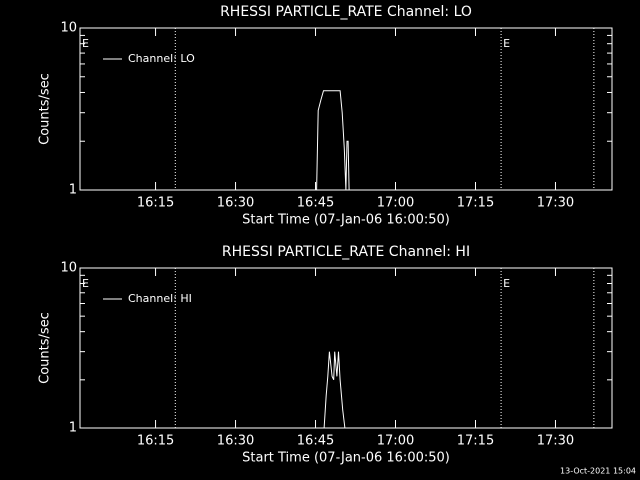  I want to click on chart-title: RHESSI PARTICLE_RATE Channel: HI, so click(346, 252).